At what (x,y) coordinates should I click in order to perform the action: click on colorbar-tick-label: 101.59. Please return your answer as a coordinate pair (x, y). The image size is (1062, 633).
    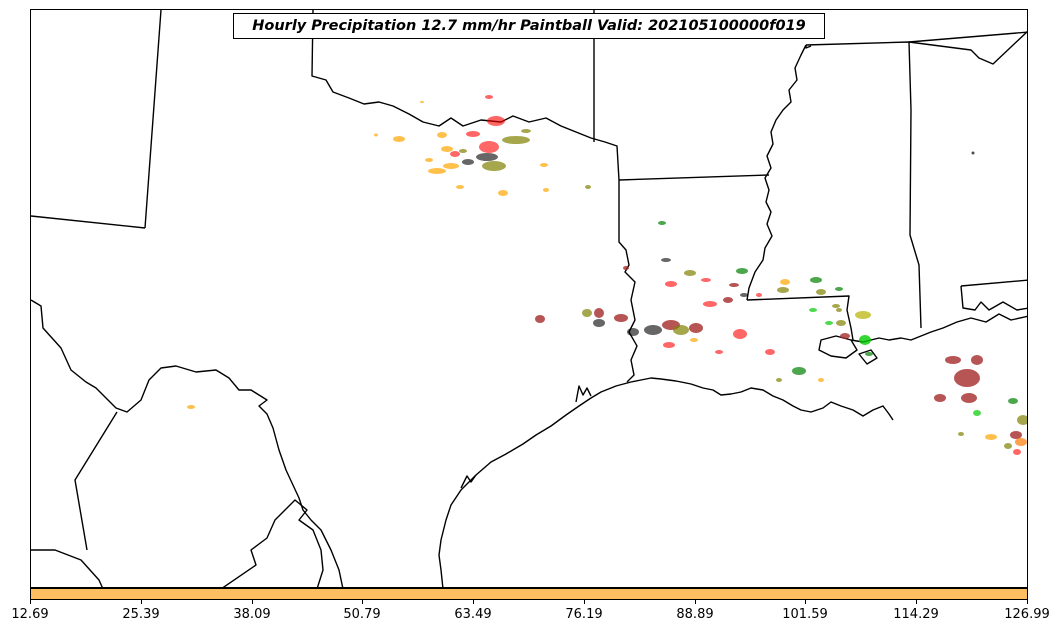
    Looking at the image, I should click on (805, 614).